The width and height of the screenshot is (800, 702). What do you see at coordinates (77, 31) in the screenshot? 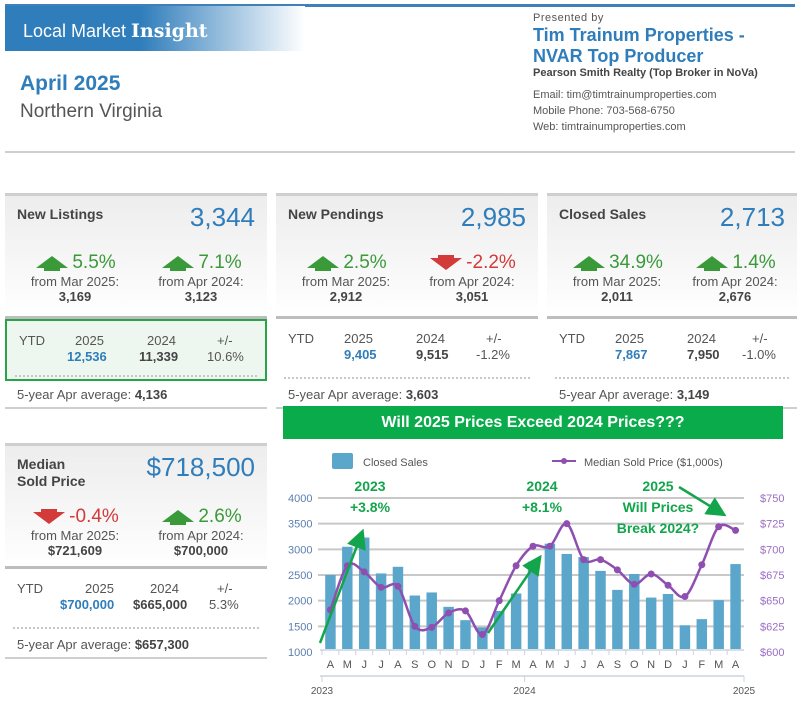
I see `banner-prefix: Local Market` at bounding box center [77, 31].